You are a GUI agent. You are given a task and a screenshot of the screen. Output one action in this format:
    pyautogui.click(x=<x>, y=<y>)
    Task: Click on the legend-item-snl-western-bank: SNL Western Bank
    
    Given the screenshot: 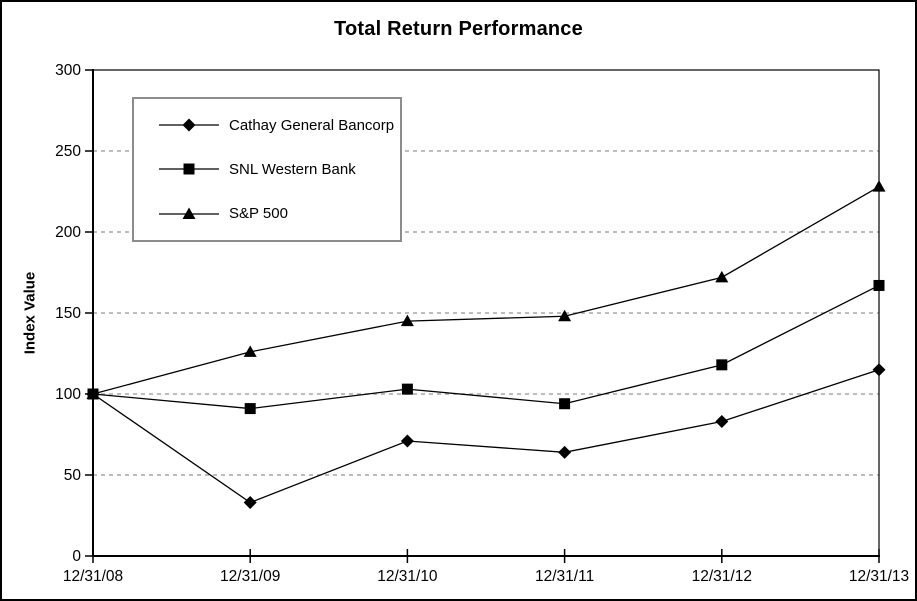 What is the action you would take?
    pyautogui.click(x=279, y=169)
    